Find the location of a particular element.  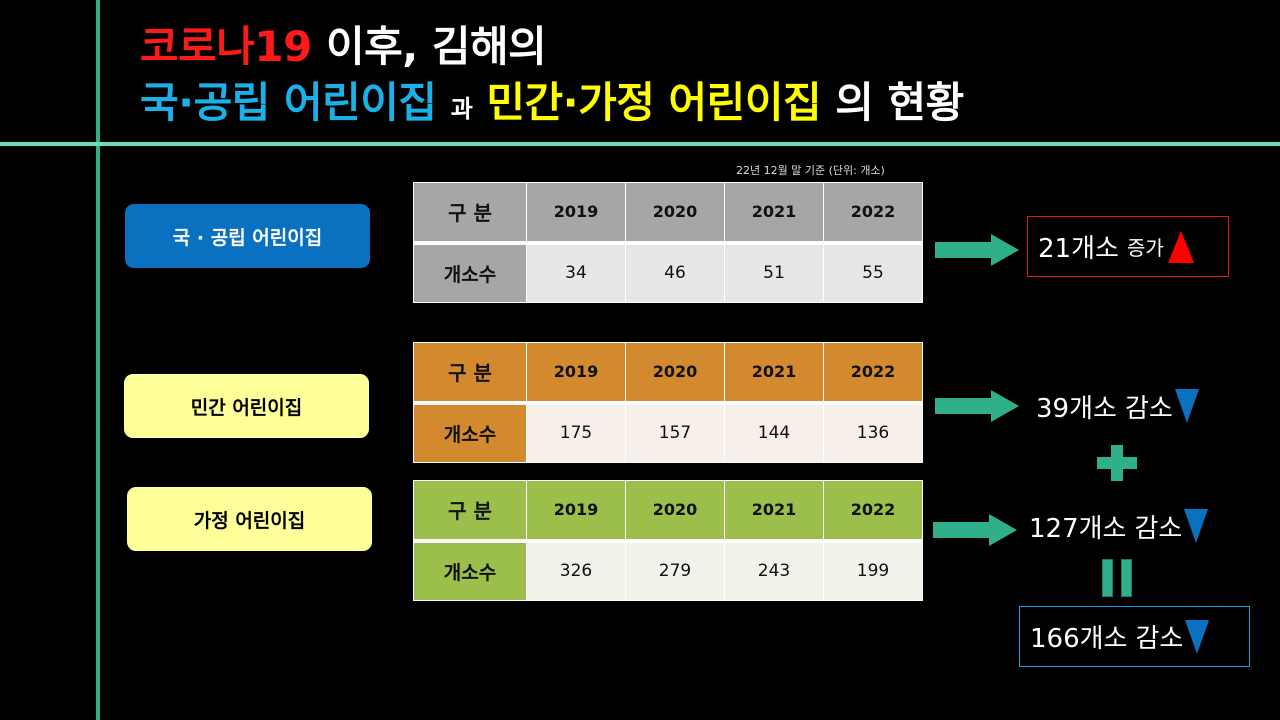

category-private-daycare: 민간 어린이집 is located at coordinates (246, 406).